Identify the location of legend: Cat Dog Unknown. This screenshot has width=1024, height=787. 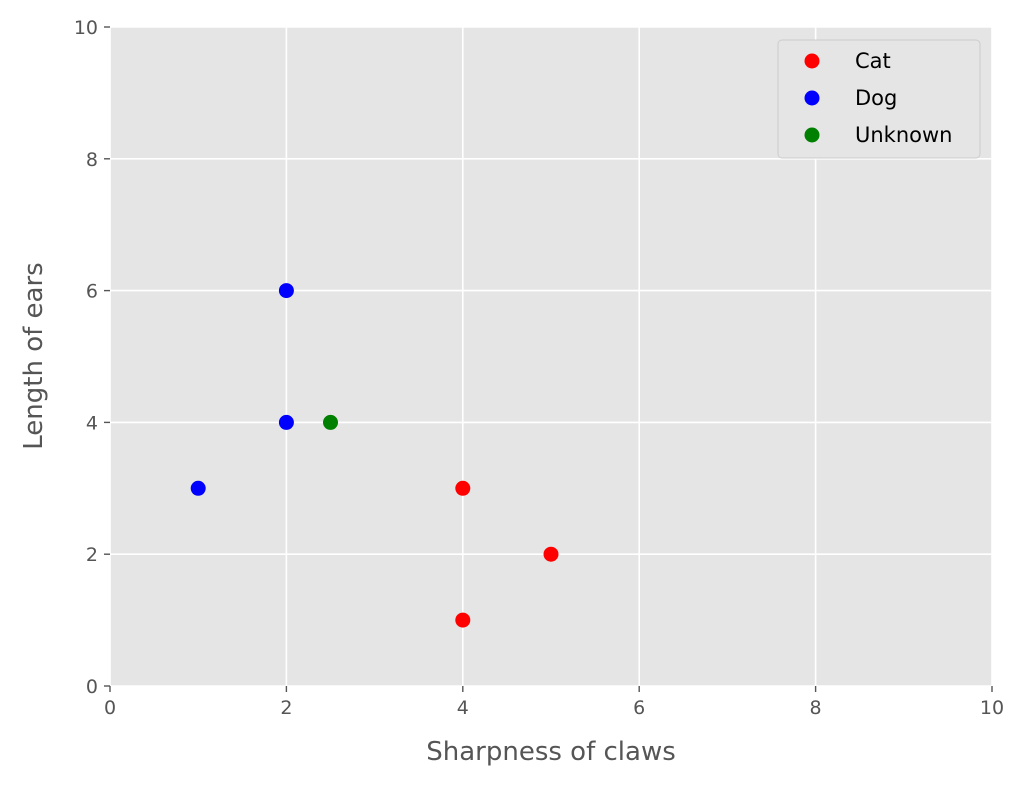
(879, 99).